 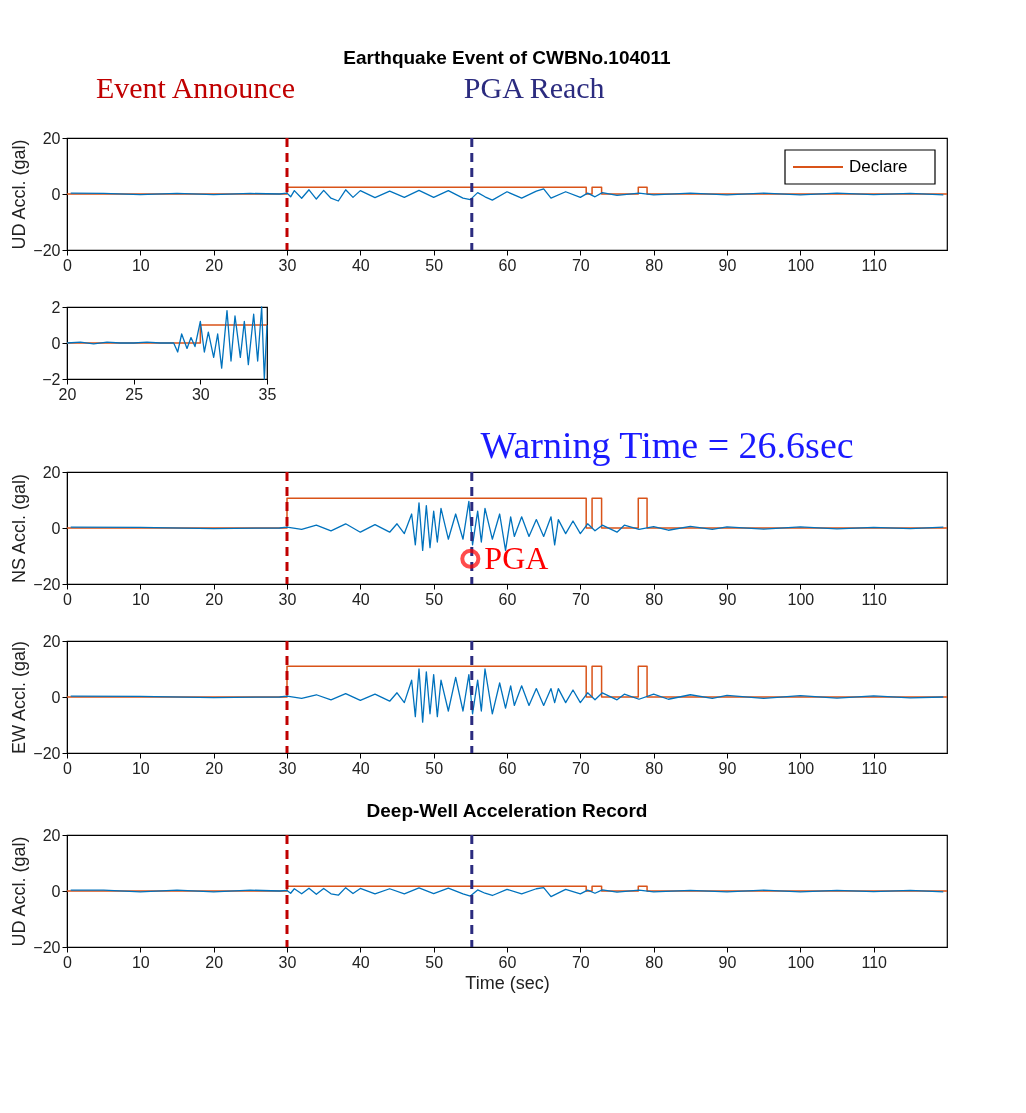 What do you see at coordinates (667, 445) in the screenshot?
I see `text: Warning Time = 26.6sec` at bounding box center [667, 445].